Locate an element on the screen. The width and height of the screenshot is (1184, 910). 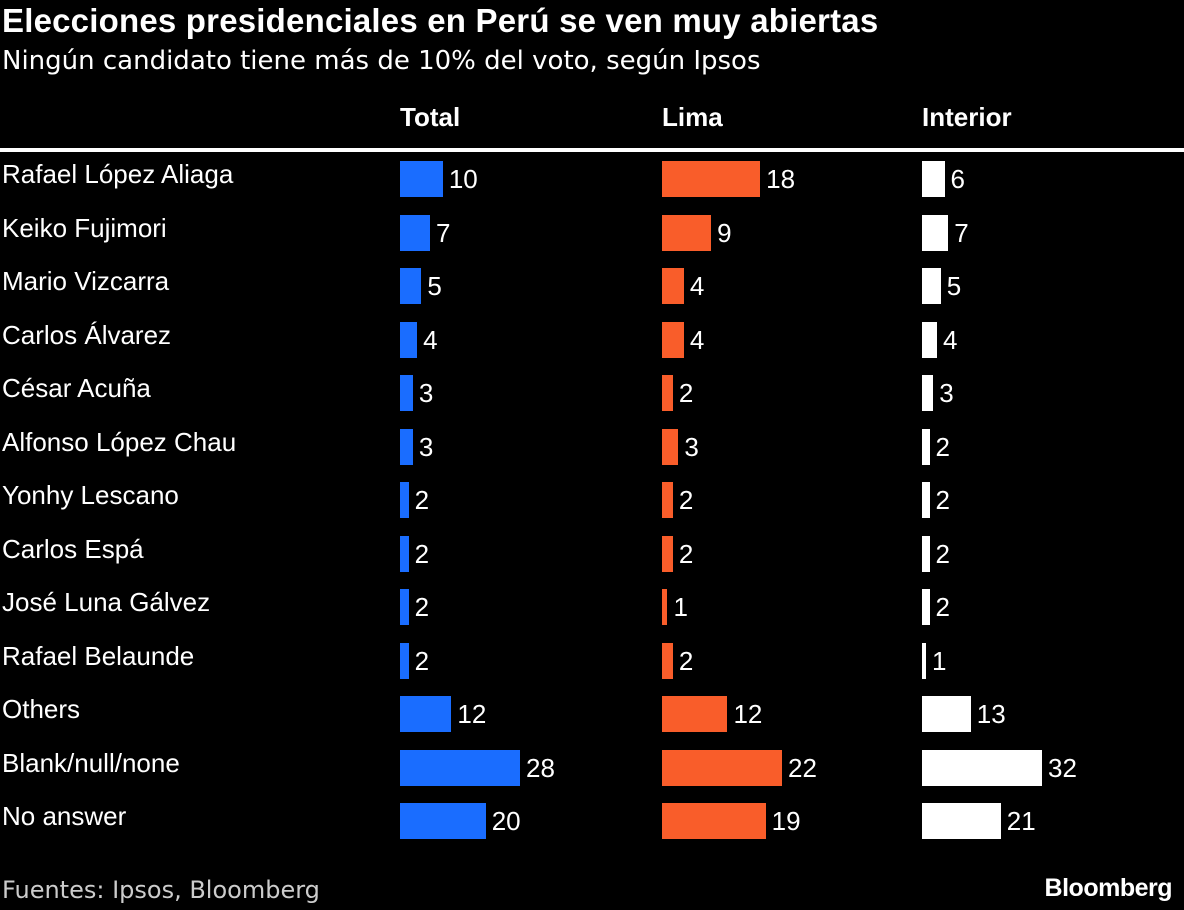
row-label: Yonhy Lescano is located at coordinates (90, 495).